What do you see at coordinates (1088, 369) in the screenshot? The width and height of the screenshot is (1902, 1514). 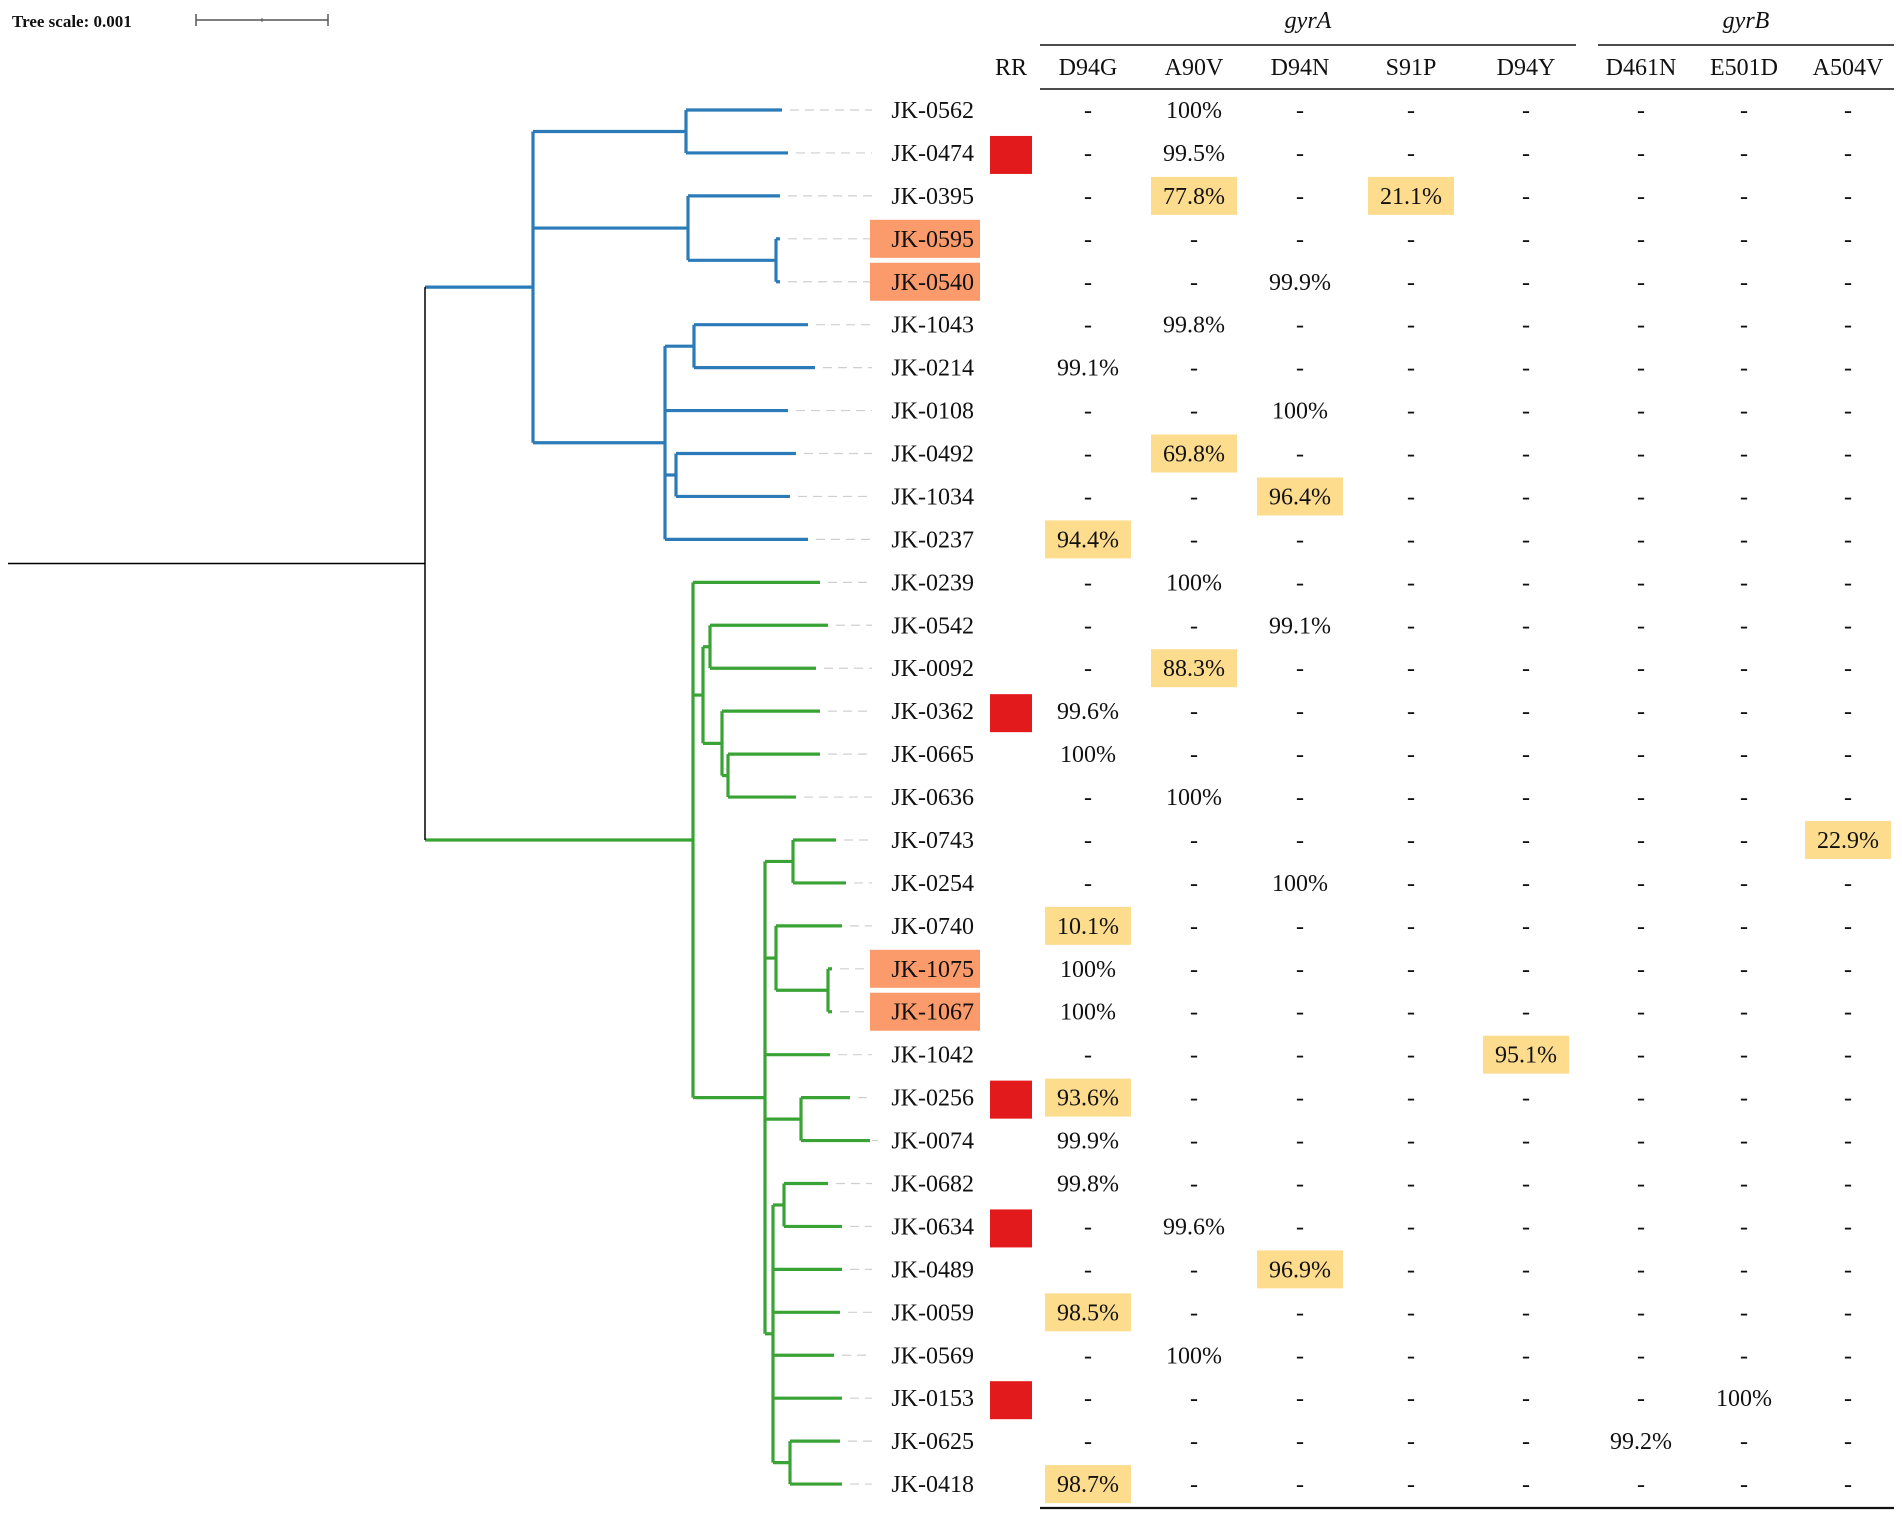 I see `table-cell: 99.1%` at bounding box center [1088, 369].